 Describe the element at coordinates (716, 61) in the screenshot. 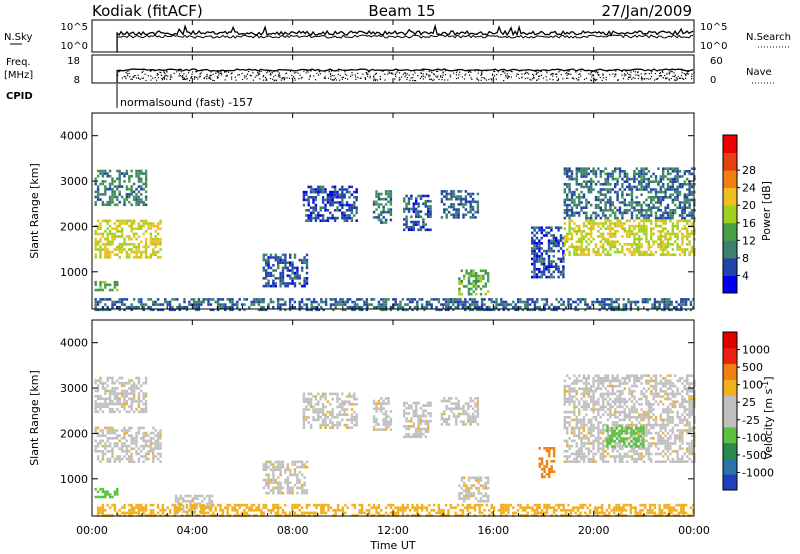

I see `nave-tick-top: 60` at that location.